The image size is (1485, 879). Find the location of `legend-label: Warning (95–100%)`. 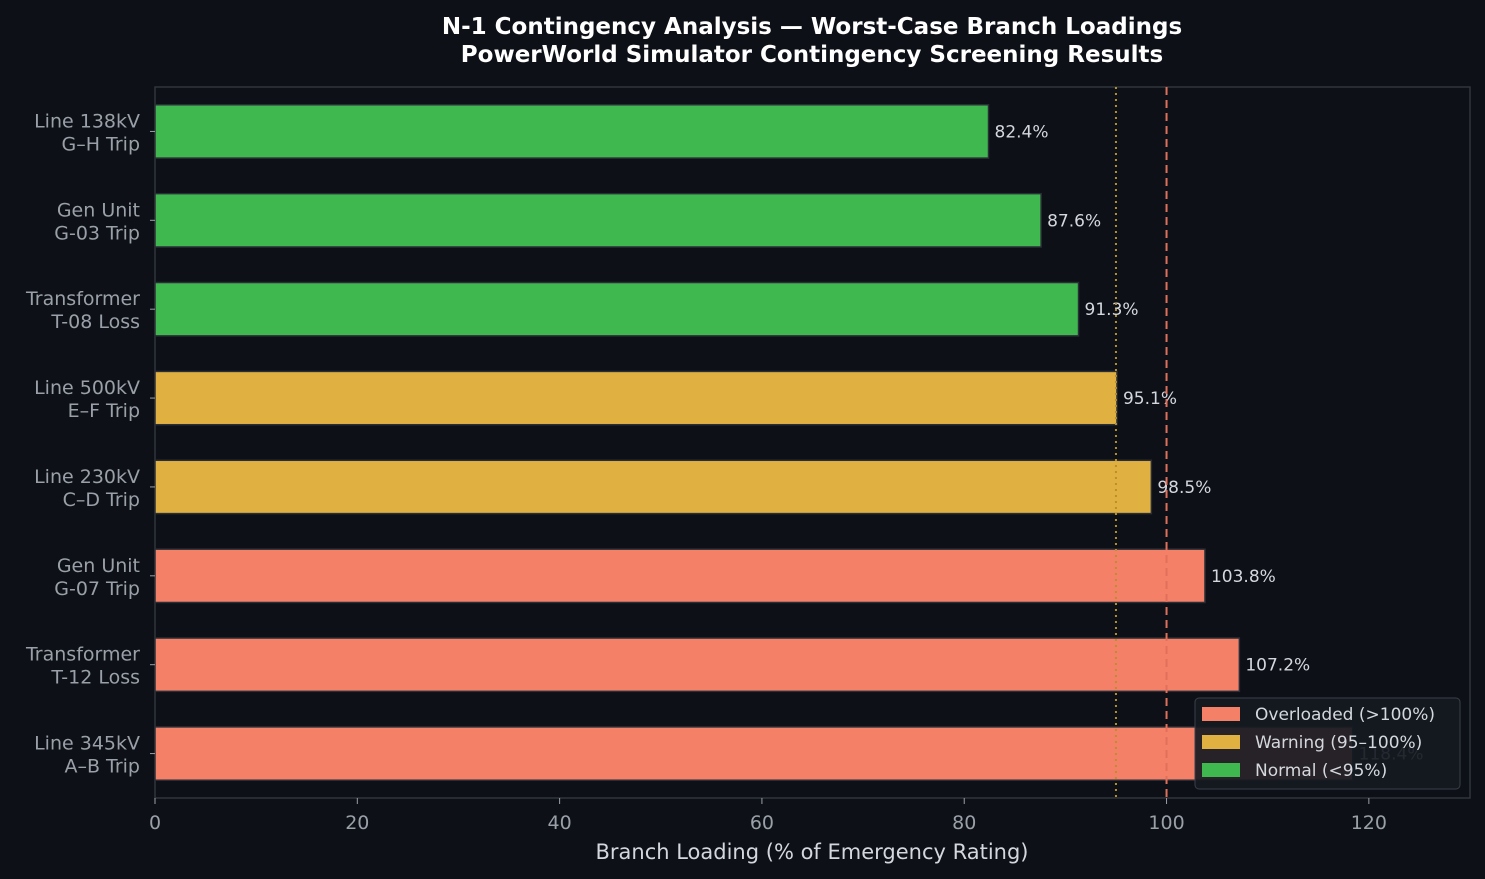

legend-label: Warning (95–100%) is located at coordinates (1338, 743).